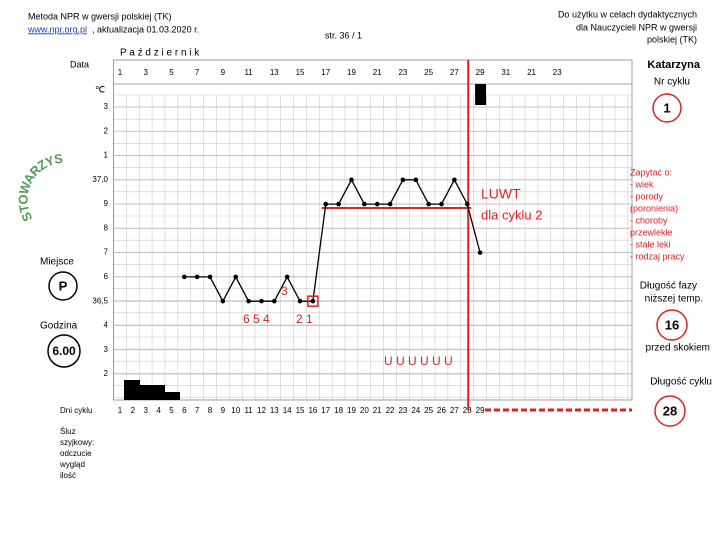 The height and width of the screenshot is (540, 720). What do you see at coordinates (325, 410) in the screenshot?
I see `x-tick-label: 17` at bounding box center [325, 410].